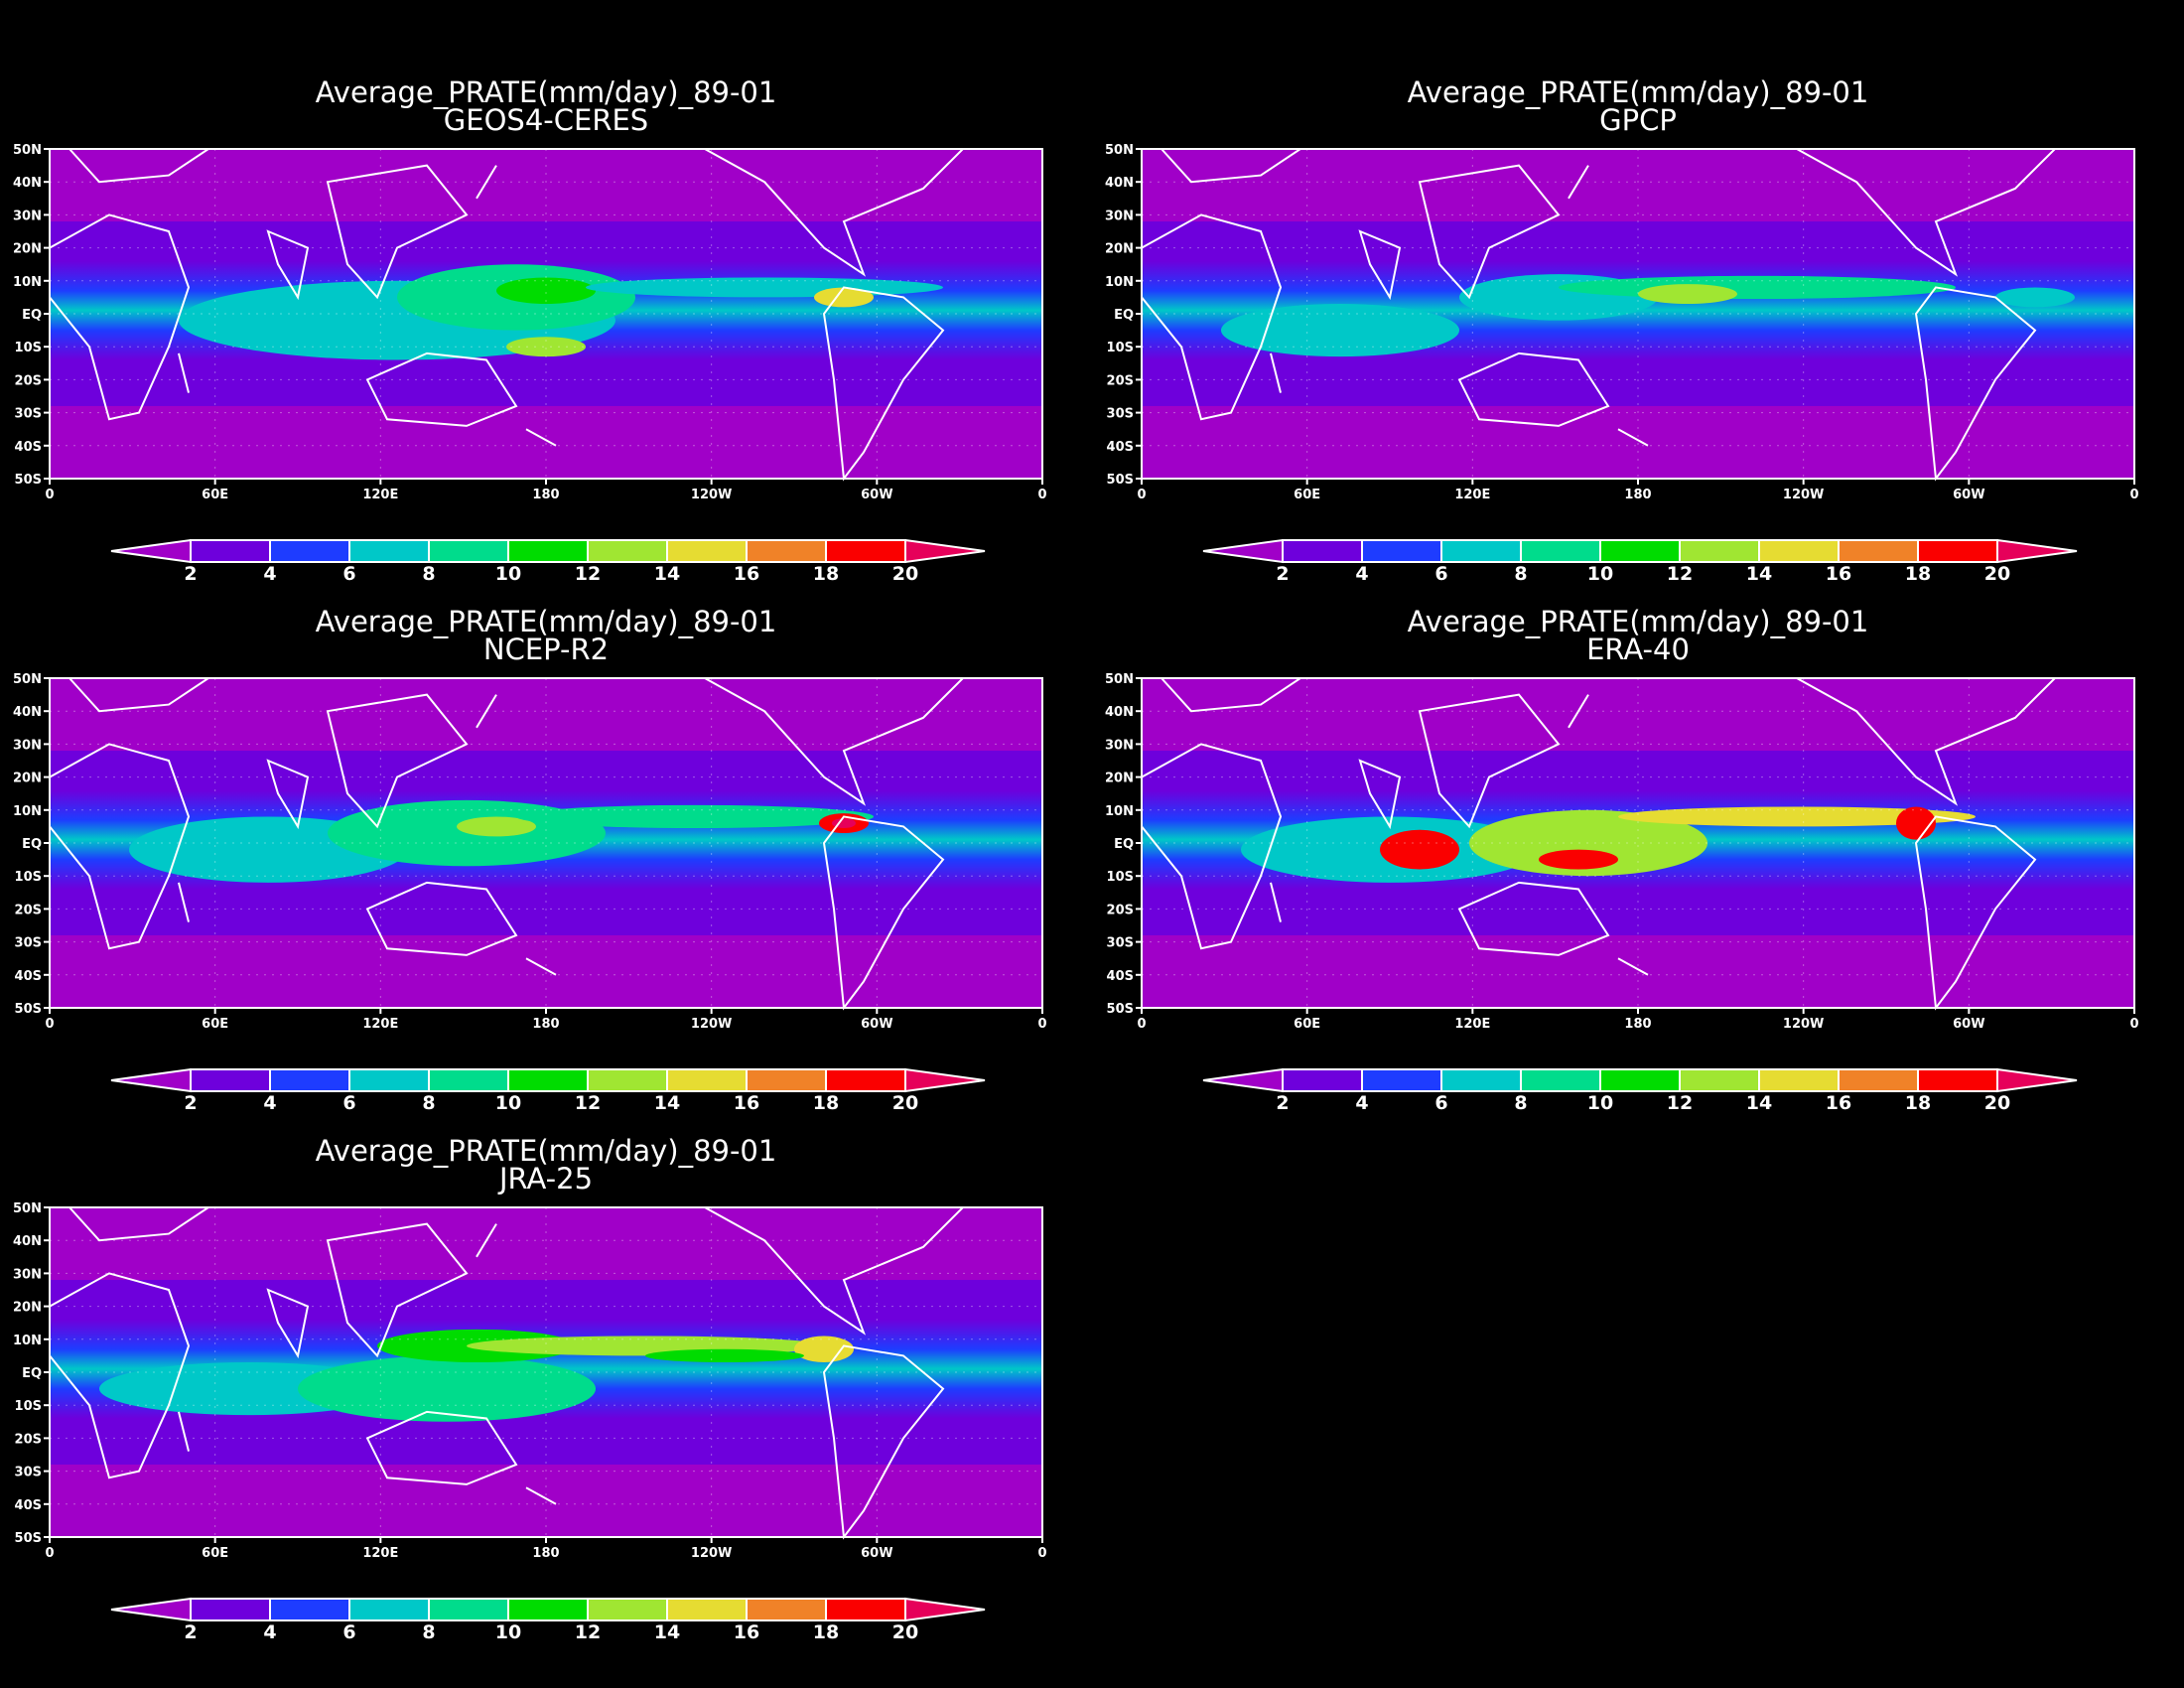 The height and width of the screenshot is (1688, 2184). Describe the element at coordinates (151, 1609) in the screenshot. I see `colorbar-arrow-low` at that location.